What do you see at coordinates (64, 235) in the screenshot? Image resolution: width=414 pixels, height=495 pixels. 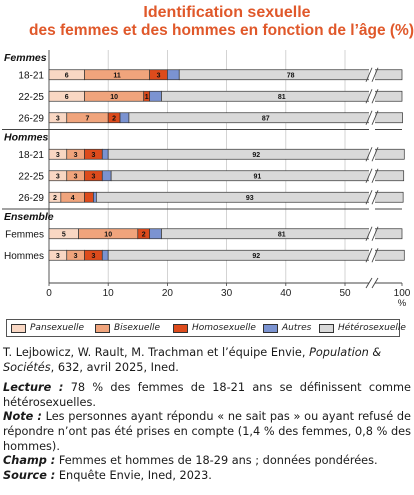 I see `data-label: 5` at bounding box center [64, 235].